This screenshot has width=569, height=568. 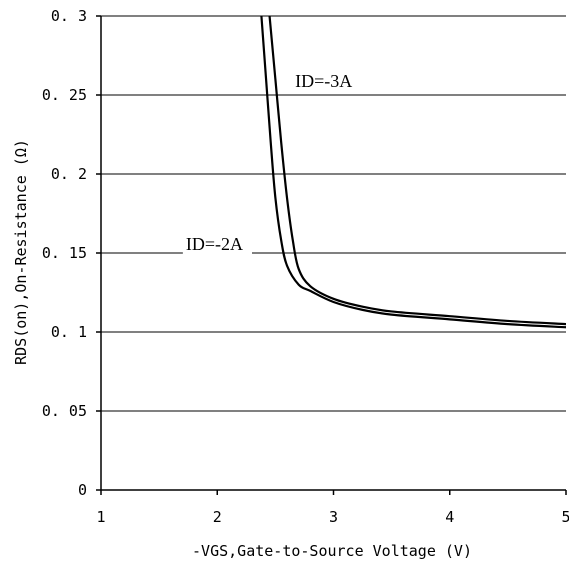 I want to click on y-tick-label: 0, so click(x=82, y=490).